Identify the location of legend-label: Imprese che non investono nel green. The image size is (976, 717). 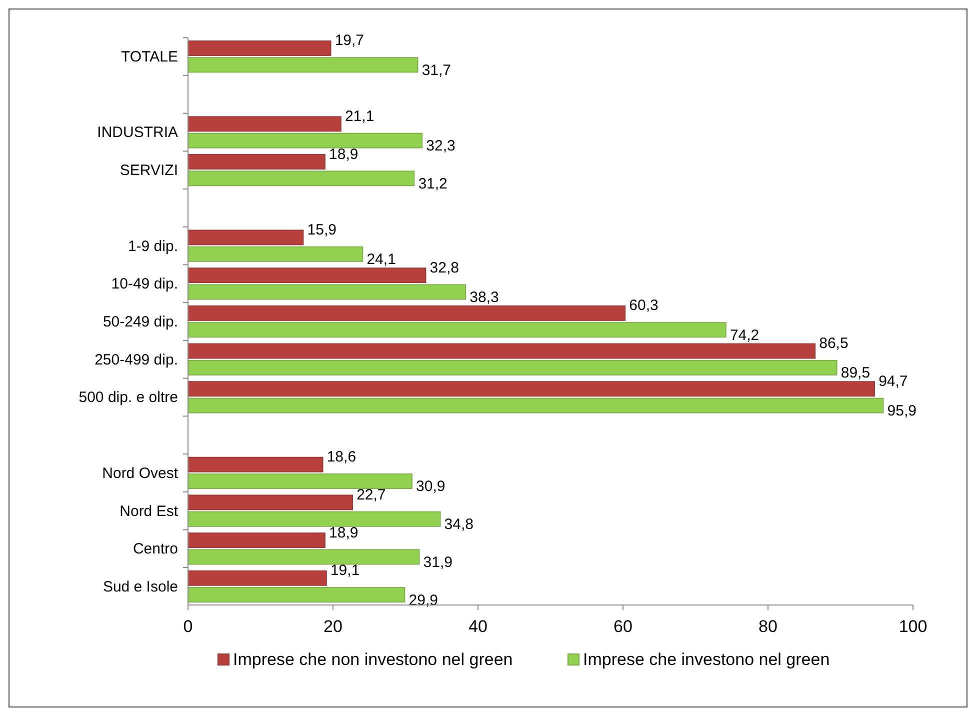
(373, 659).